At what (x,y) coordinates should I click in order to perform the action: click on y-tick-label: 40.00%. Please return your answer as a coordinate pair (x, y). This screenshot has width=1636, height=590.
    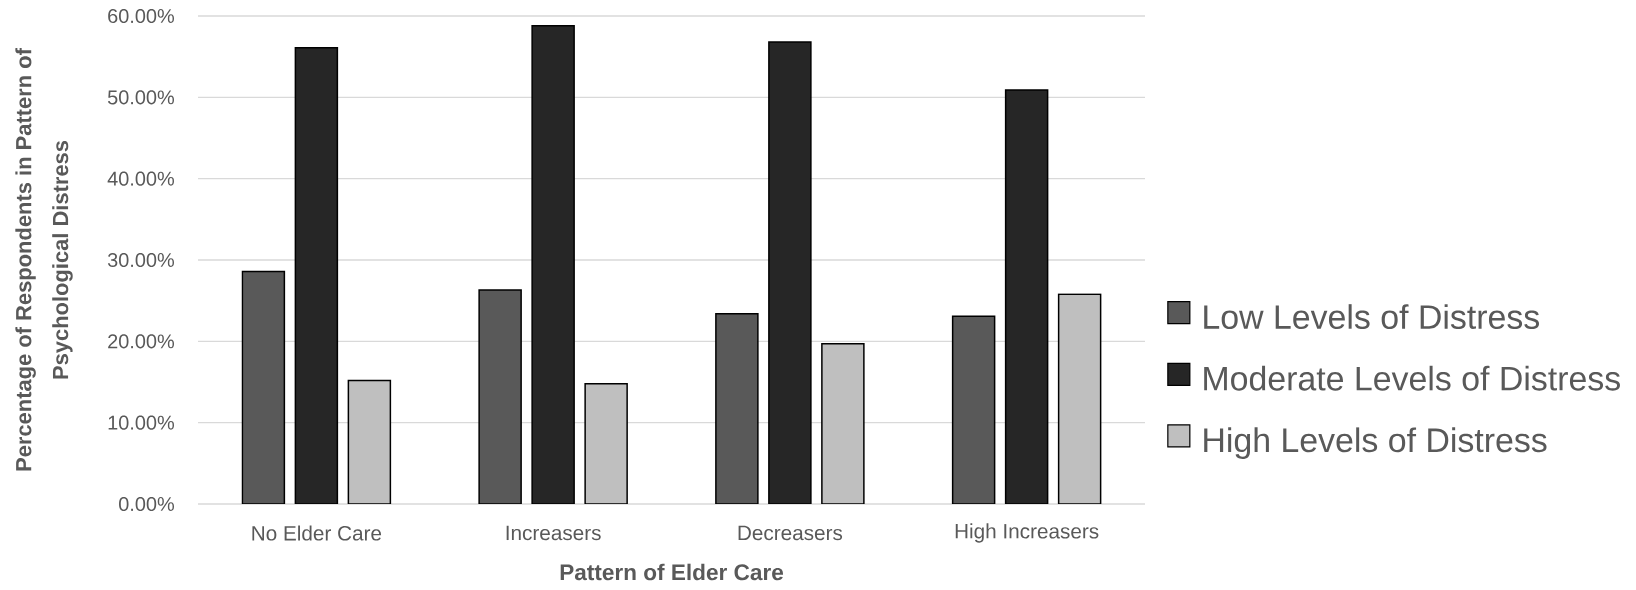
    Looking at the image, I should click on (141, 178).